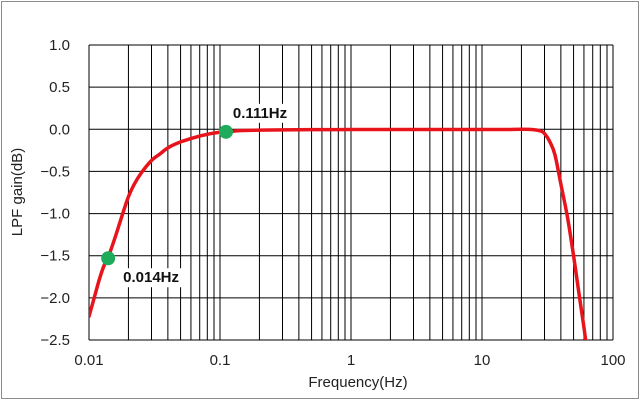 The width and height of the screenshot is (642, 402). Describe the element at coordinates (55, 214) in the screenshot. I see `y-tick-label: −1.0` at that location.